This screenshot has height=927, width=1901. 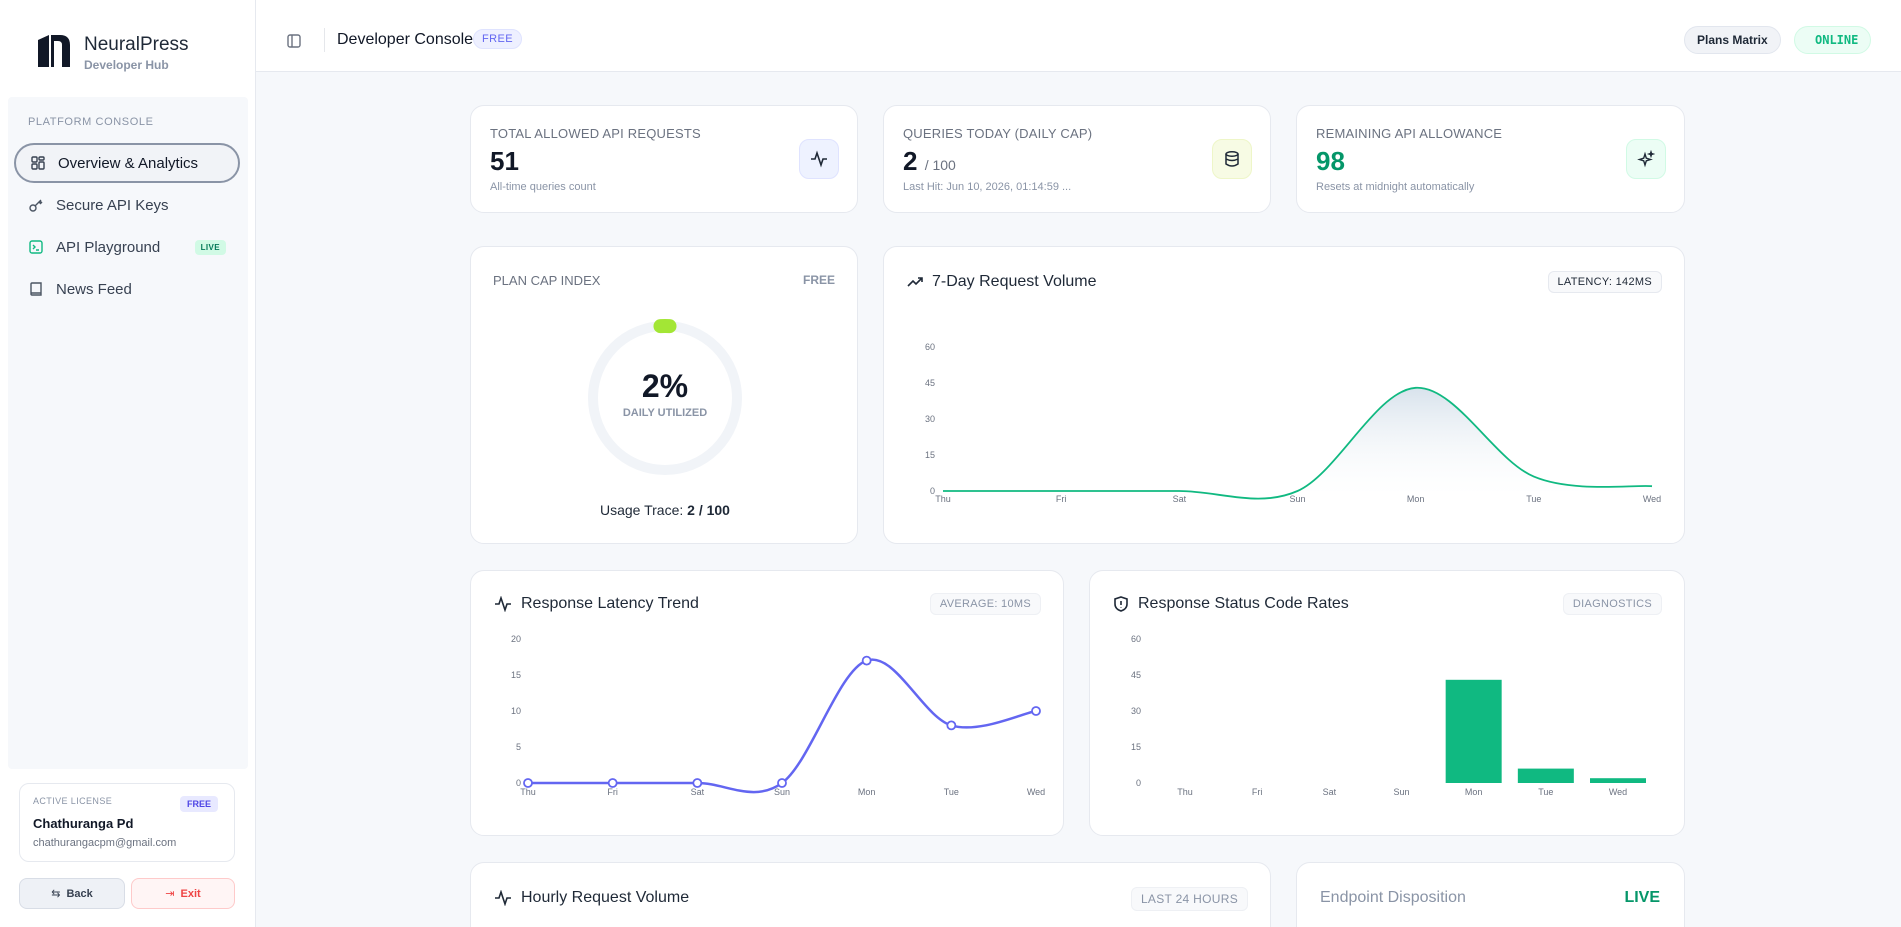 I want to click on y-tick-label: 30, so click(x=1136, y=711).